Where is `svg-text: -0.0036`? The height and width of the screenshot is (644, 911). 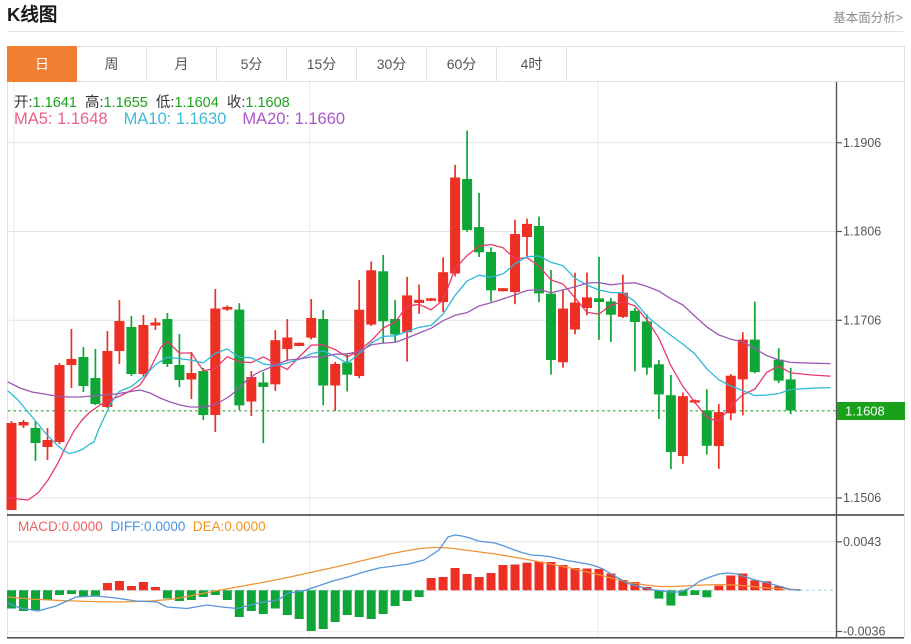 svg-text: -0.0036 is located at coordinates (864, 632).